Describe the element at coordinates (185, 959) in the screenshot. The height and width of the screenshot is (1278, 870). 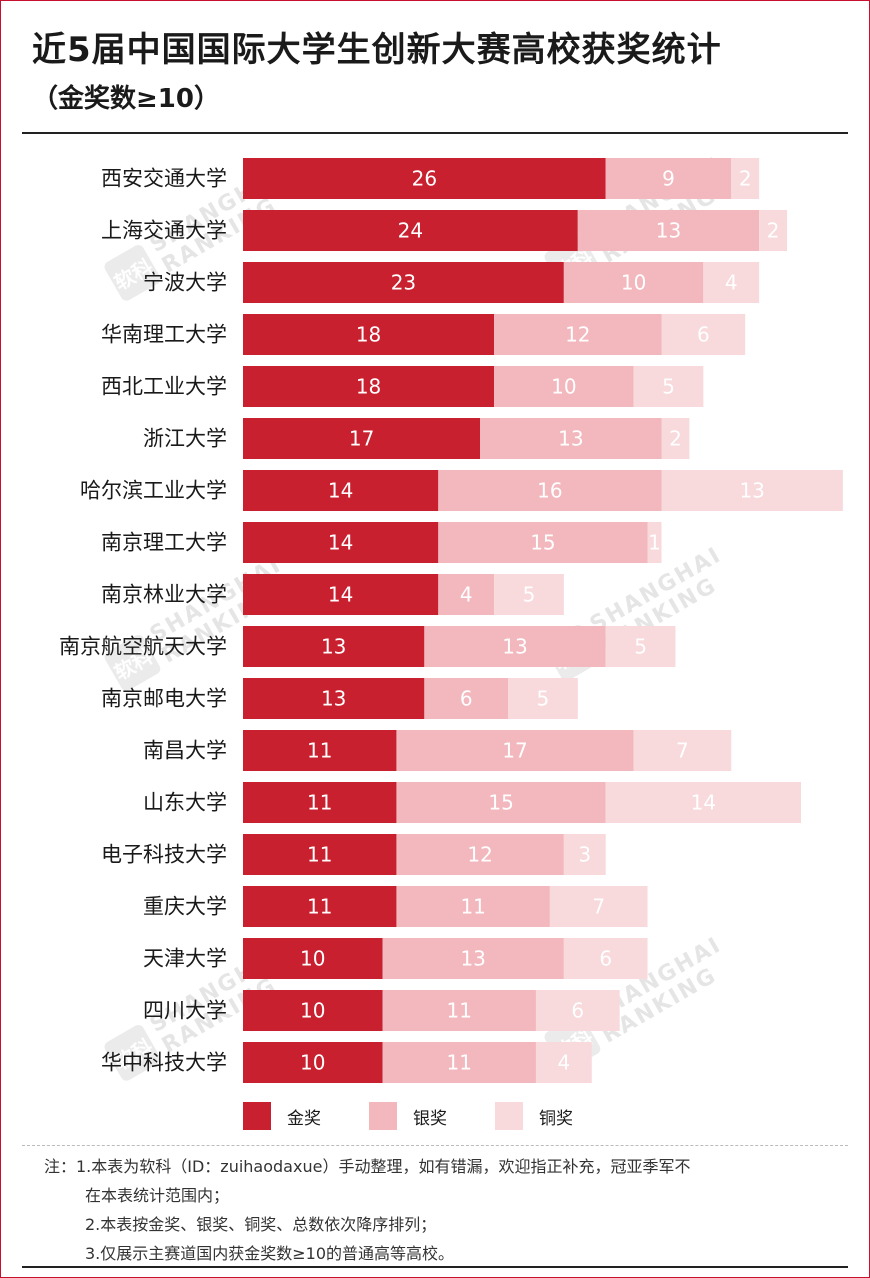
I see `category-label: 天津大学` at that location.